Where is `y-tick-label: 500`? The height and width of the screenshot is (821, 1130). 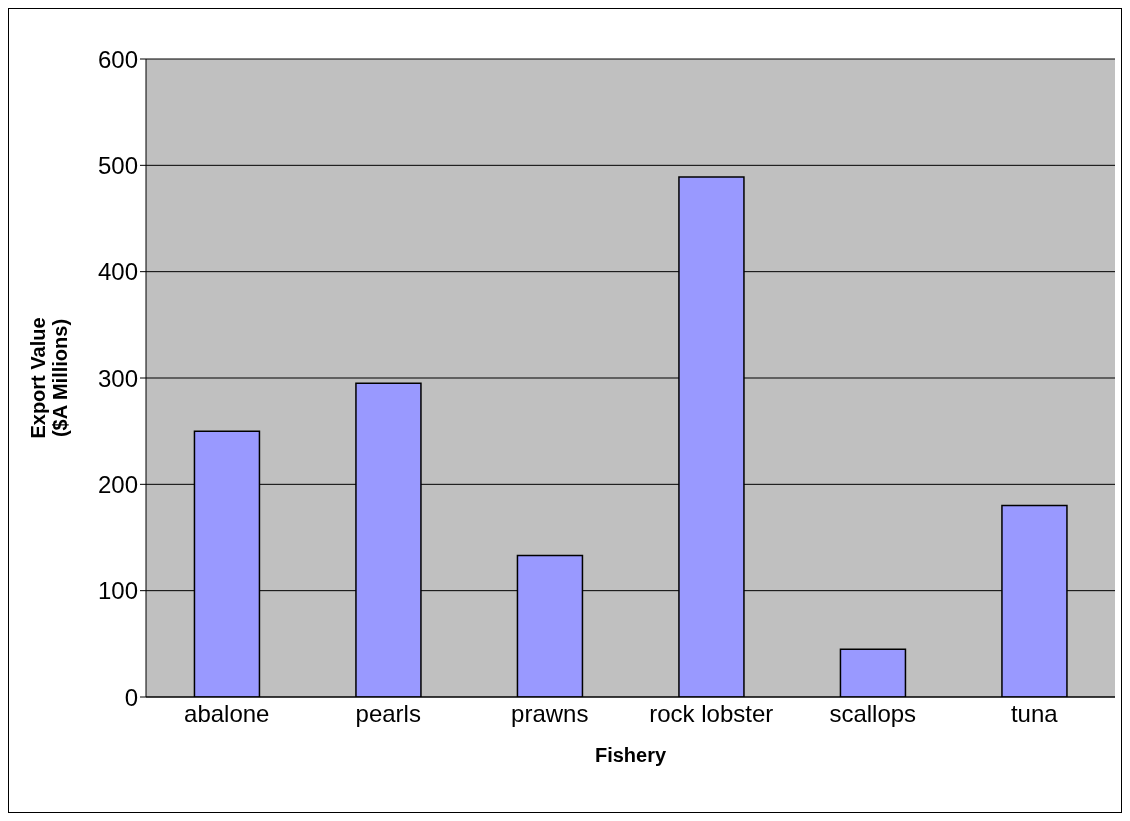
y-tick-label: 500 is located at coordinates (117, 165).